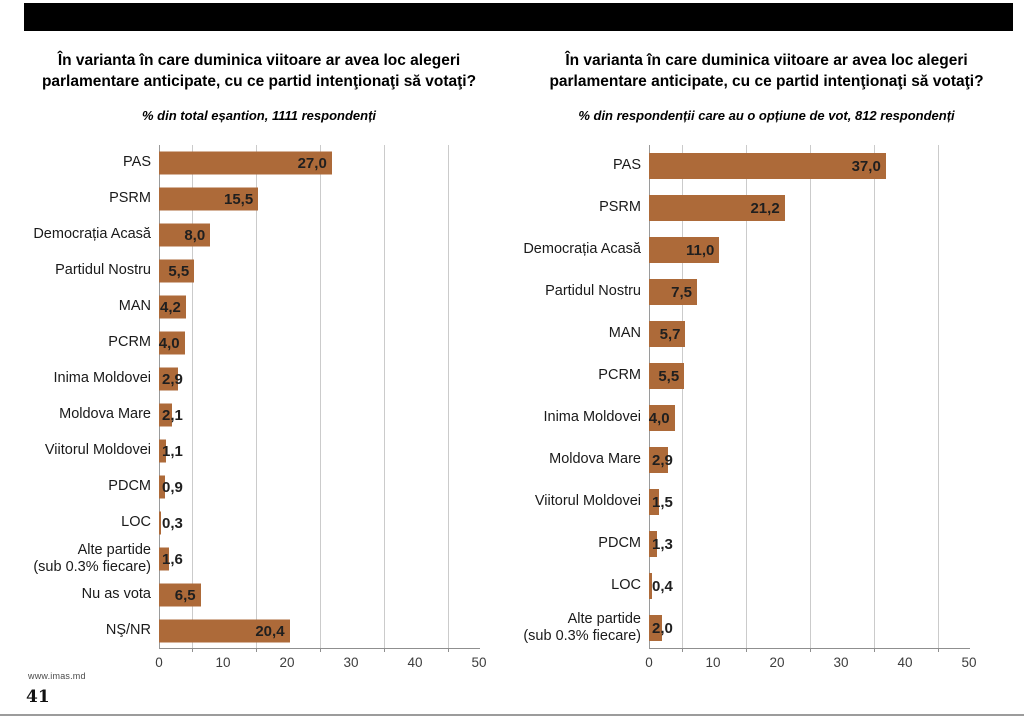 The height and width of the screenshot is (721, 1024). I want to click on value-label: 2,1, so click(172, 415).